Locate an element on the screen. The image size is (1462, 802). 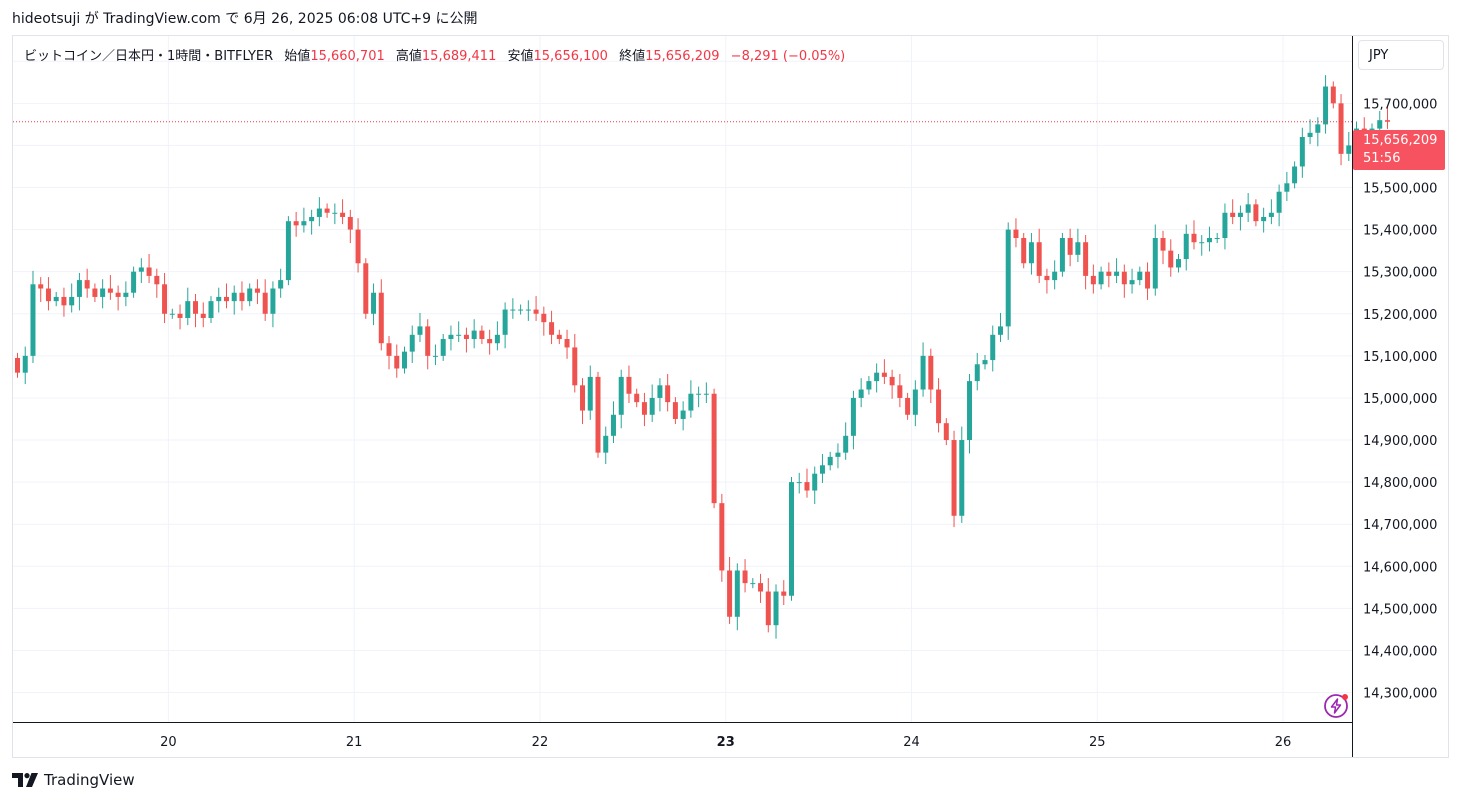
y-tick-label: 15,100,000 is located at coordinates (1400, 357).